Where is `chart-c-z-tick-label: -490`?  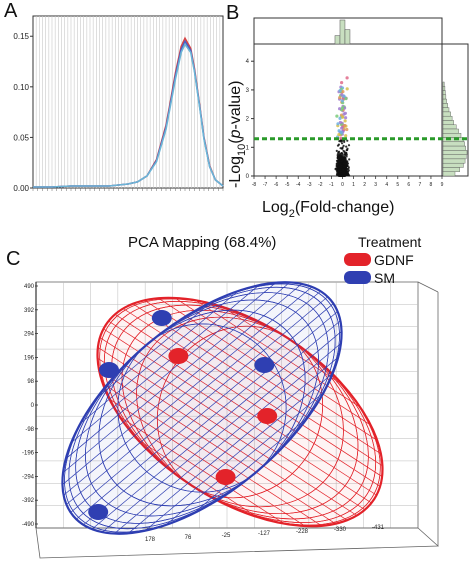 chart-c-z-tick-label: -490 is located at coordinates (28, 525).